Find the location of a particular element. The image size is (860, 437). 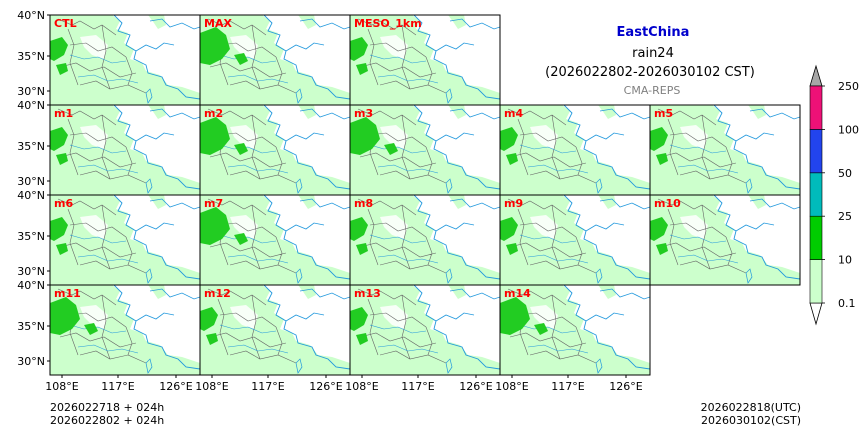

map-panel-m4: m4 is located at coordinates (575, 150).